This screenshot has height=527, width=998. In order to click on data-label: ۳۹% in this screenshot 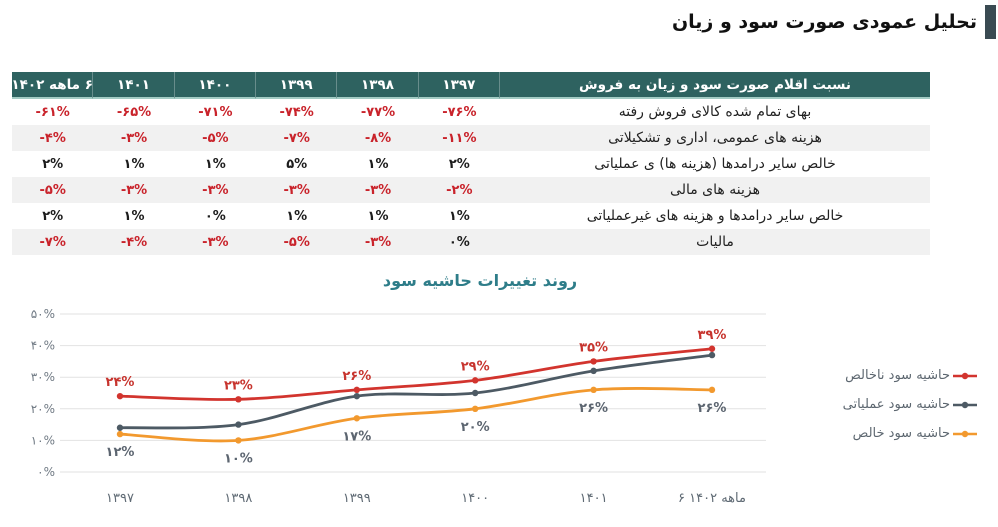, I will do `click(712, 335)`.